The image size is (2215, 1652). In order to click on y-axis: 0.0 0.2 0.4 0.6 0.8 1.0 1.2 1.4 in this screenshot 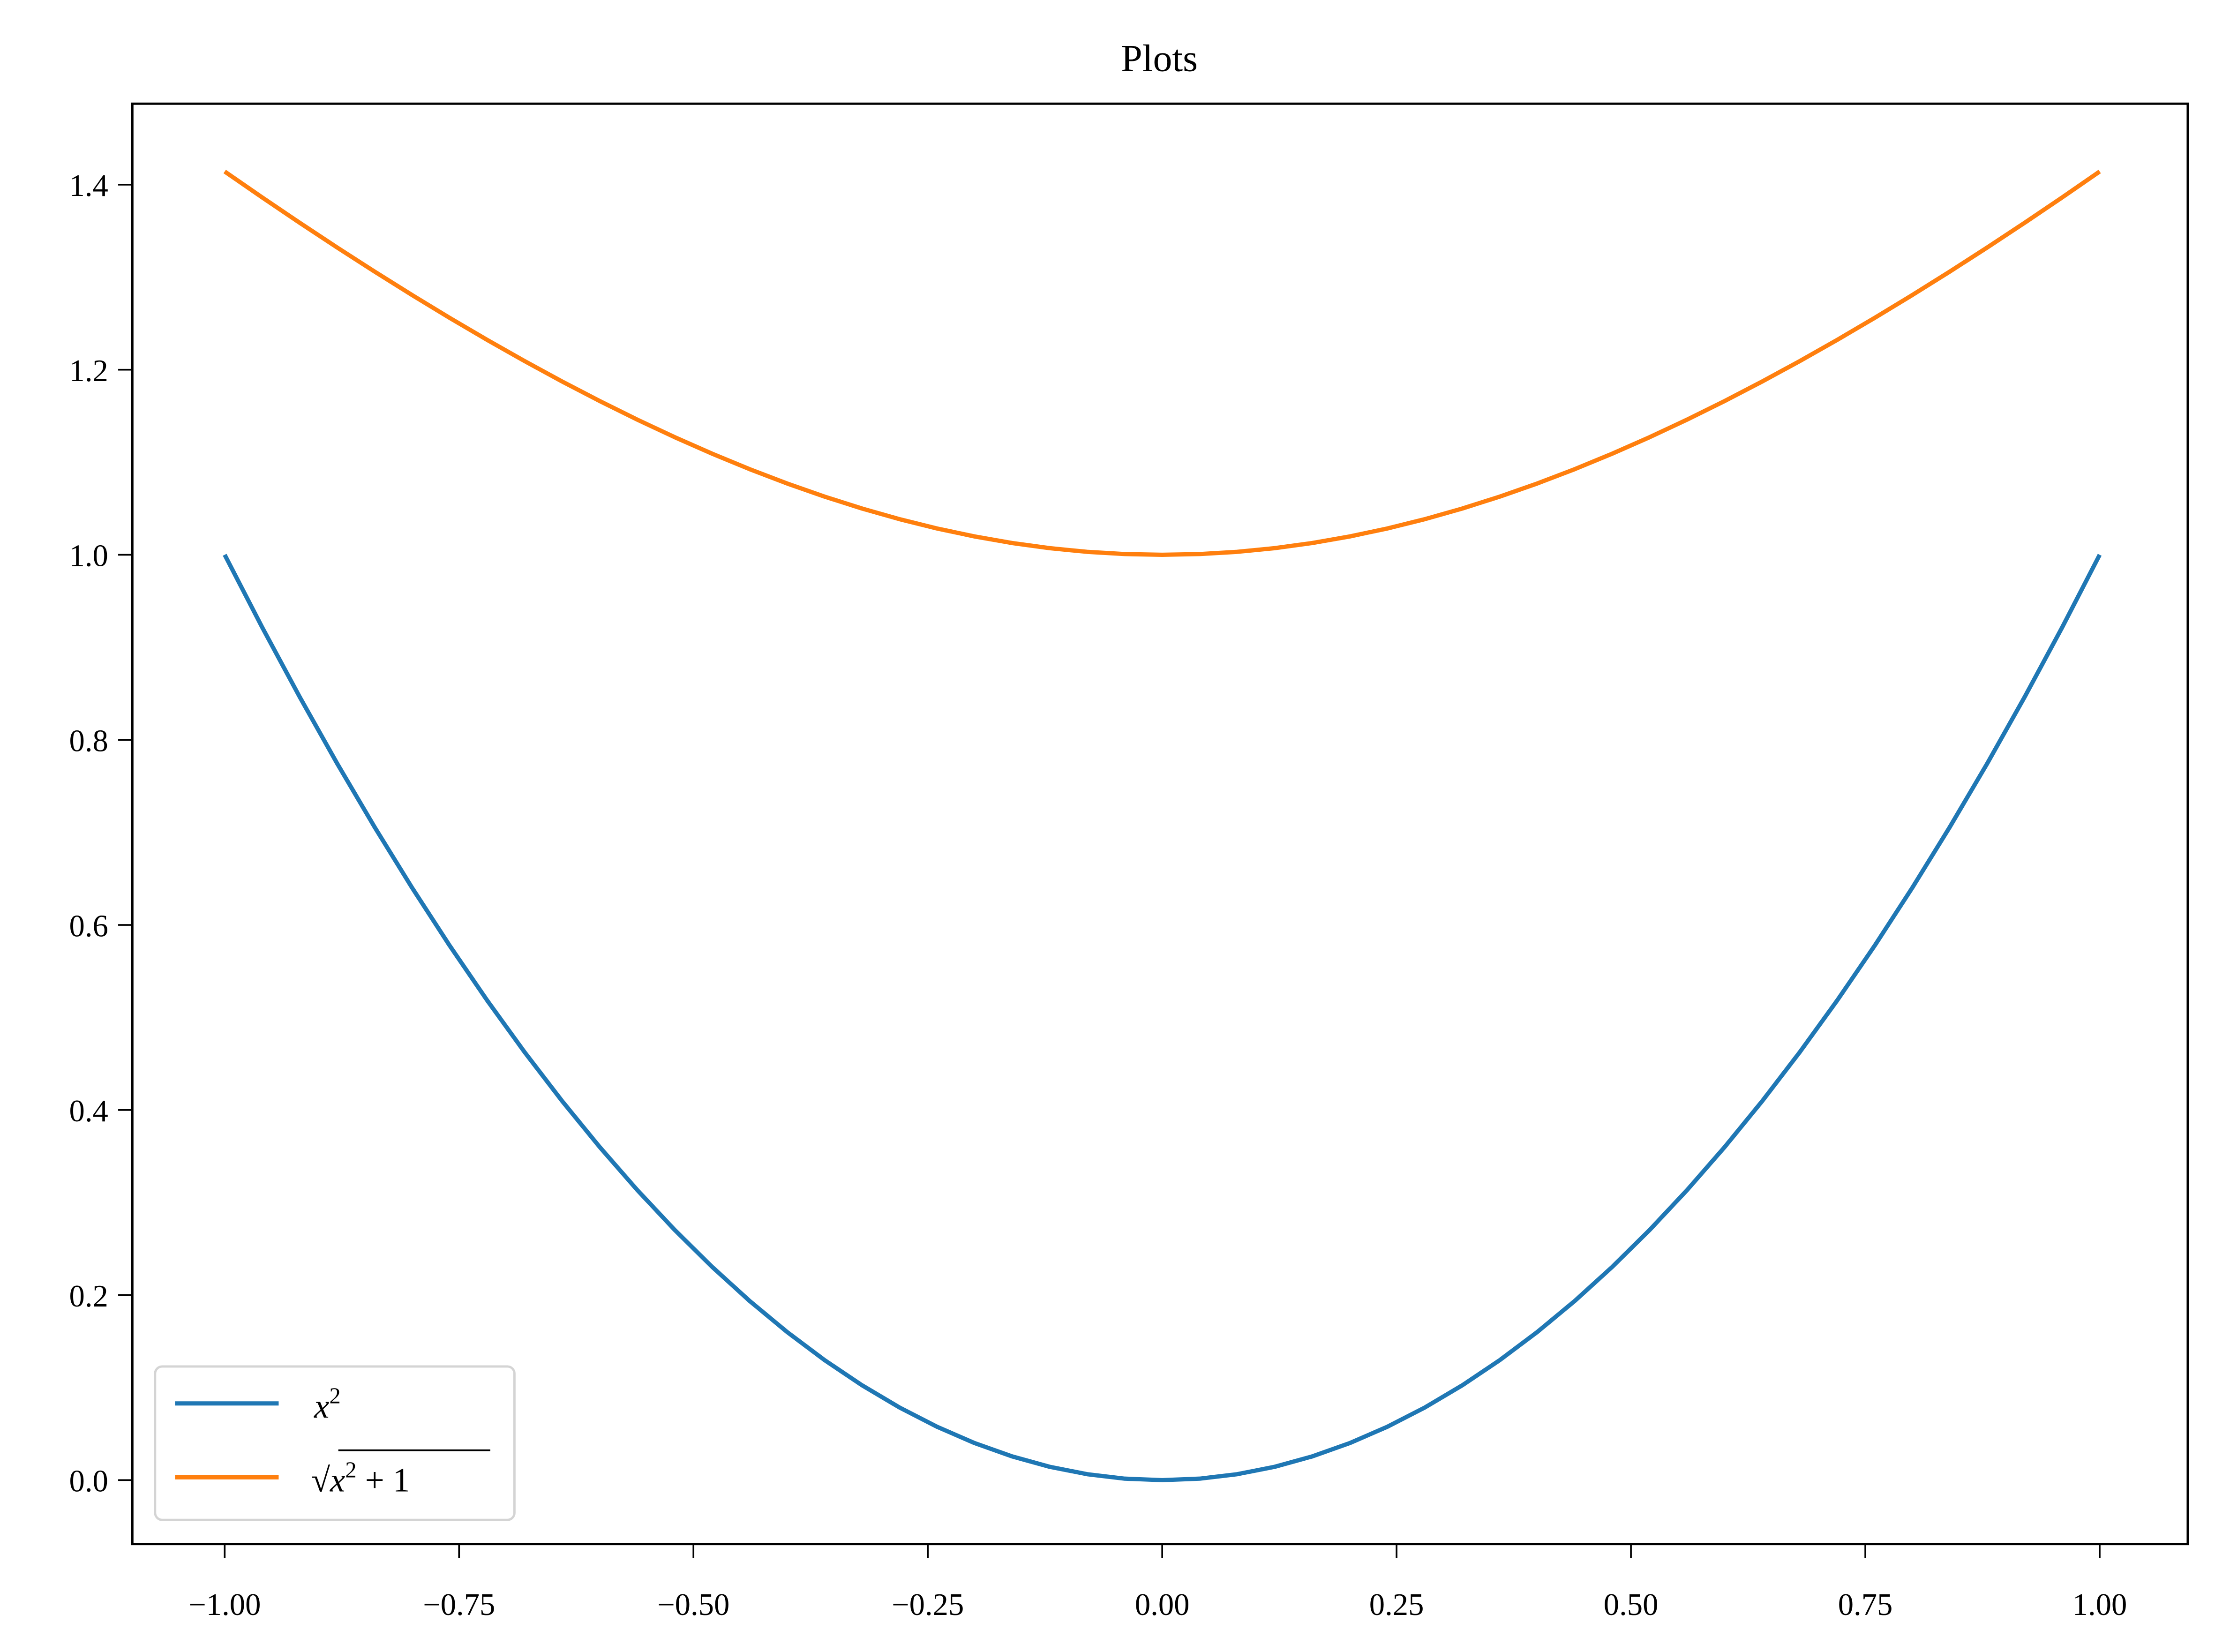, I will do `click(101, 834)`.